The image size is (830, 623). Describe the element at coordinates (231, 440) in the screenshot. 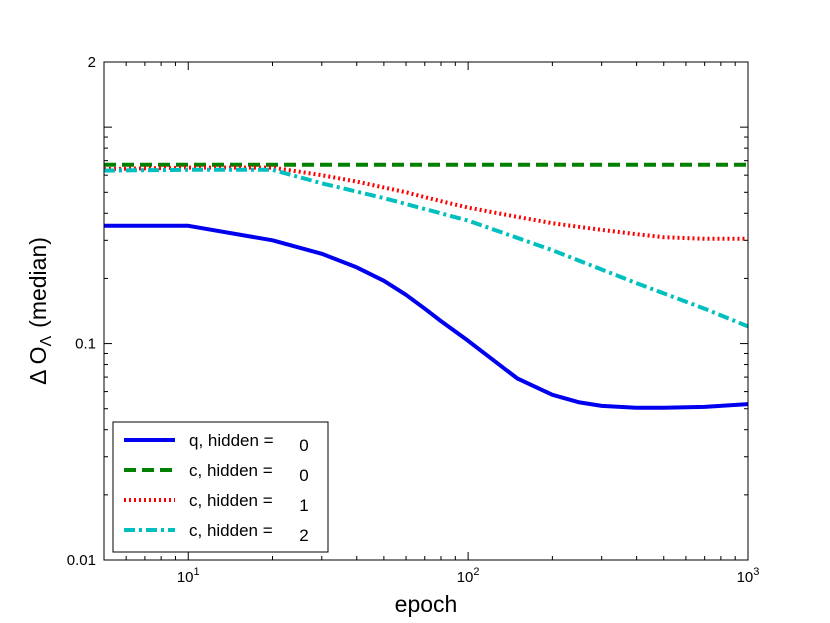

I see `legend-label-0: q, hidden =` at that location.